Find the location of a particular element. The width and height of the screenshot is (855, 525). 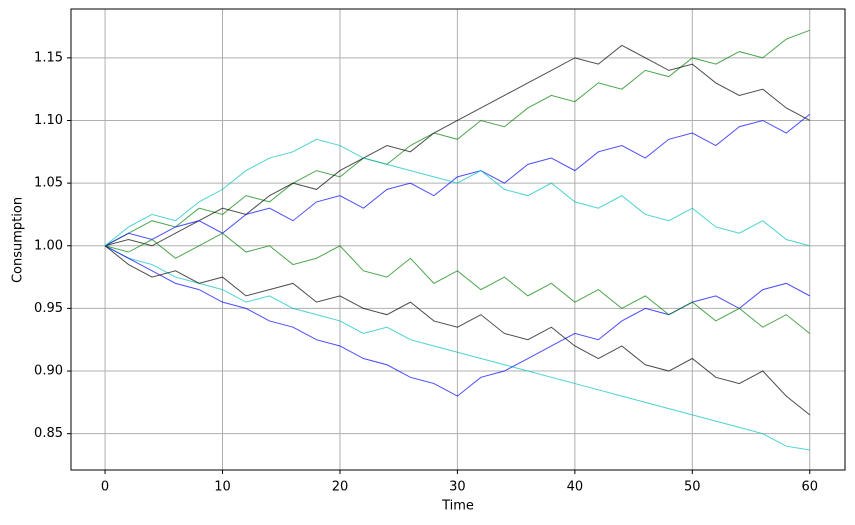

y-tick-label: 0.85 is located at coordinates (48, 433).